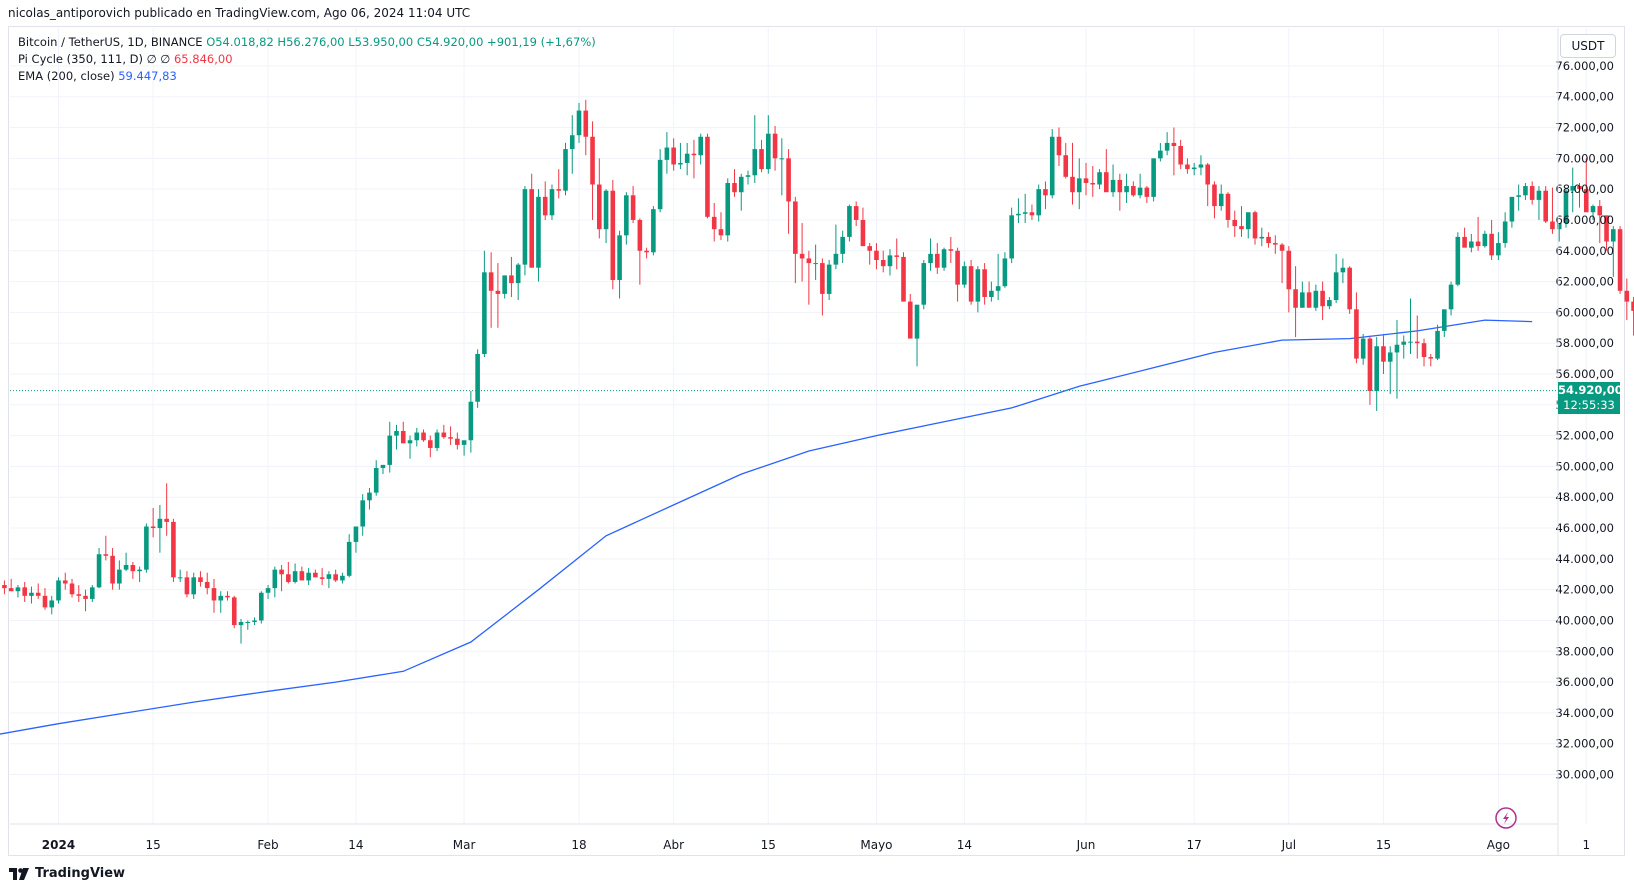 The height and width of the screenshot is (891, 1634). Describe the element at coordinates (1498, 845) in the screenshot. I see `x-tick-label: Ago` at that location.